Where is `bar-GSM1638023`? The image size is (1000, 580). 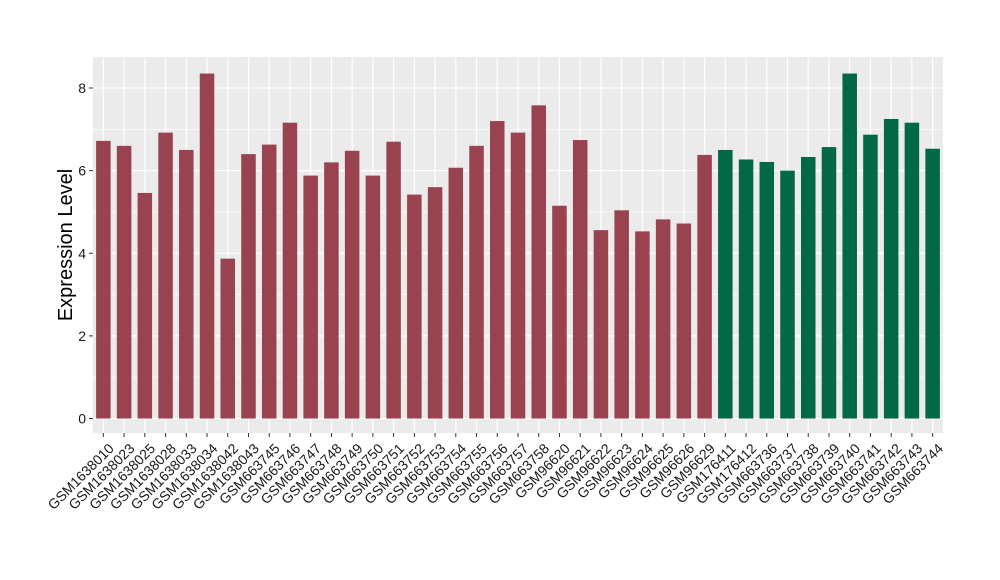 bar-GSM1638023 is located at coordinates (124, 282).